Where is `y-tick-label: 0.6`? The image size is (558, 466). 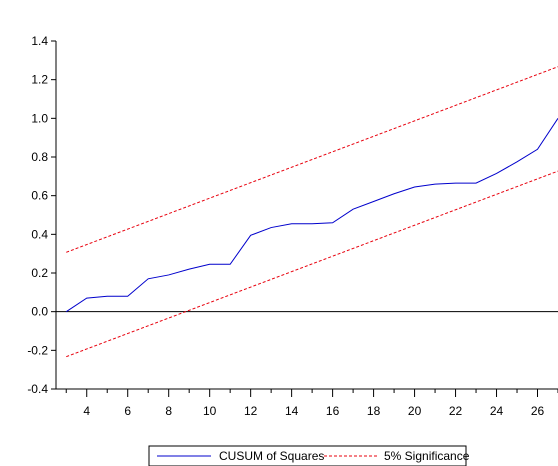 y-tick-label: 0.6 is located at coordinates (39, 196).